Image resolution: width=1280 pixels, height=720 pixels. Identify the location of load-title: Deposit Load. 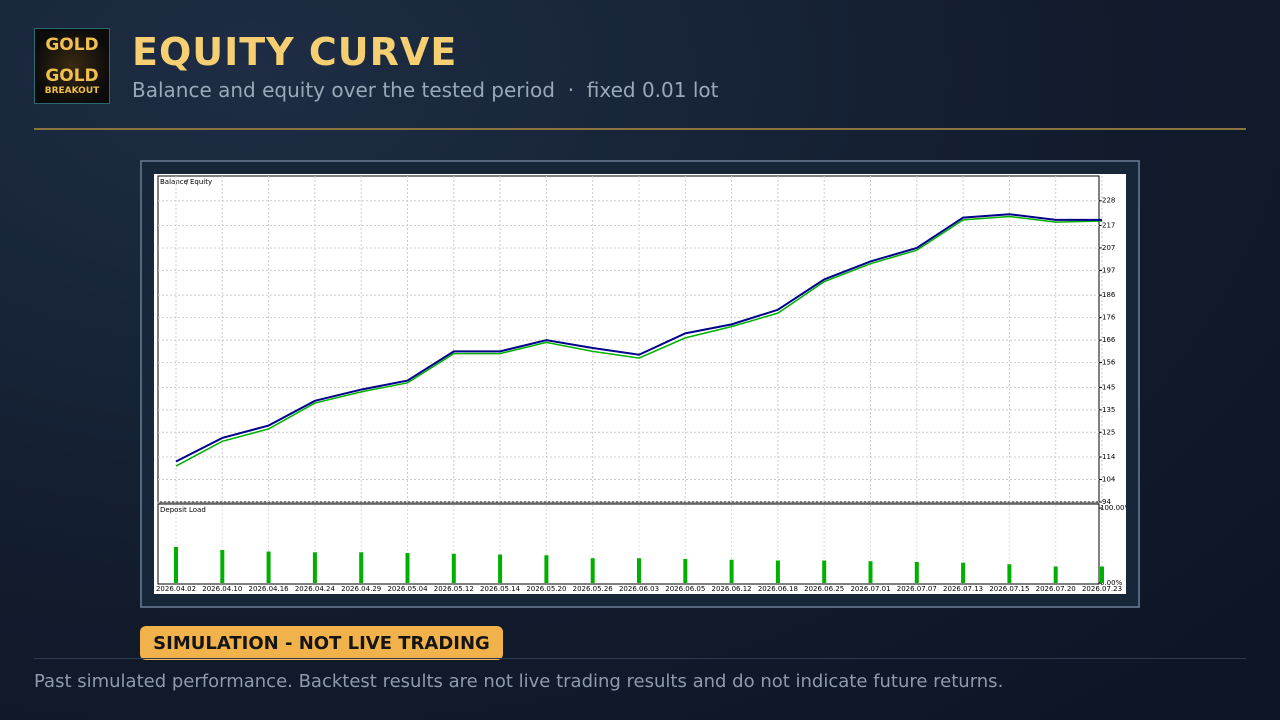
(183, 510).